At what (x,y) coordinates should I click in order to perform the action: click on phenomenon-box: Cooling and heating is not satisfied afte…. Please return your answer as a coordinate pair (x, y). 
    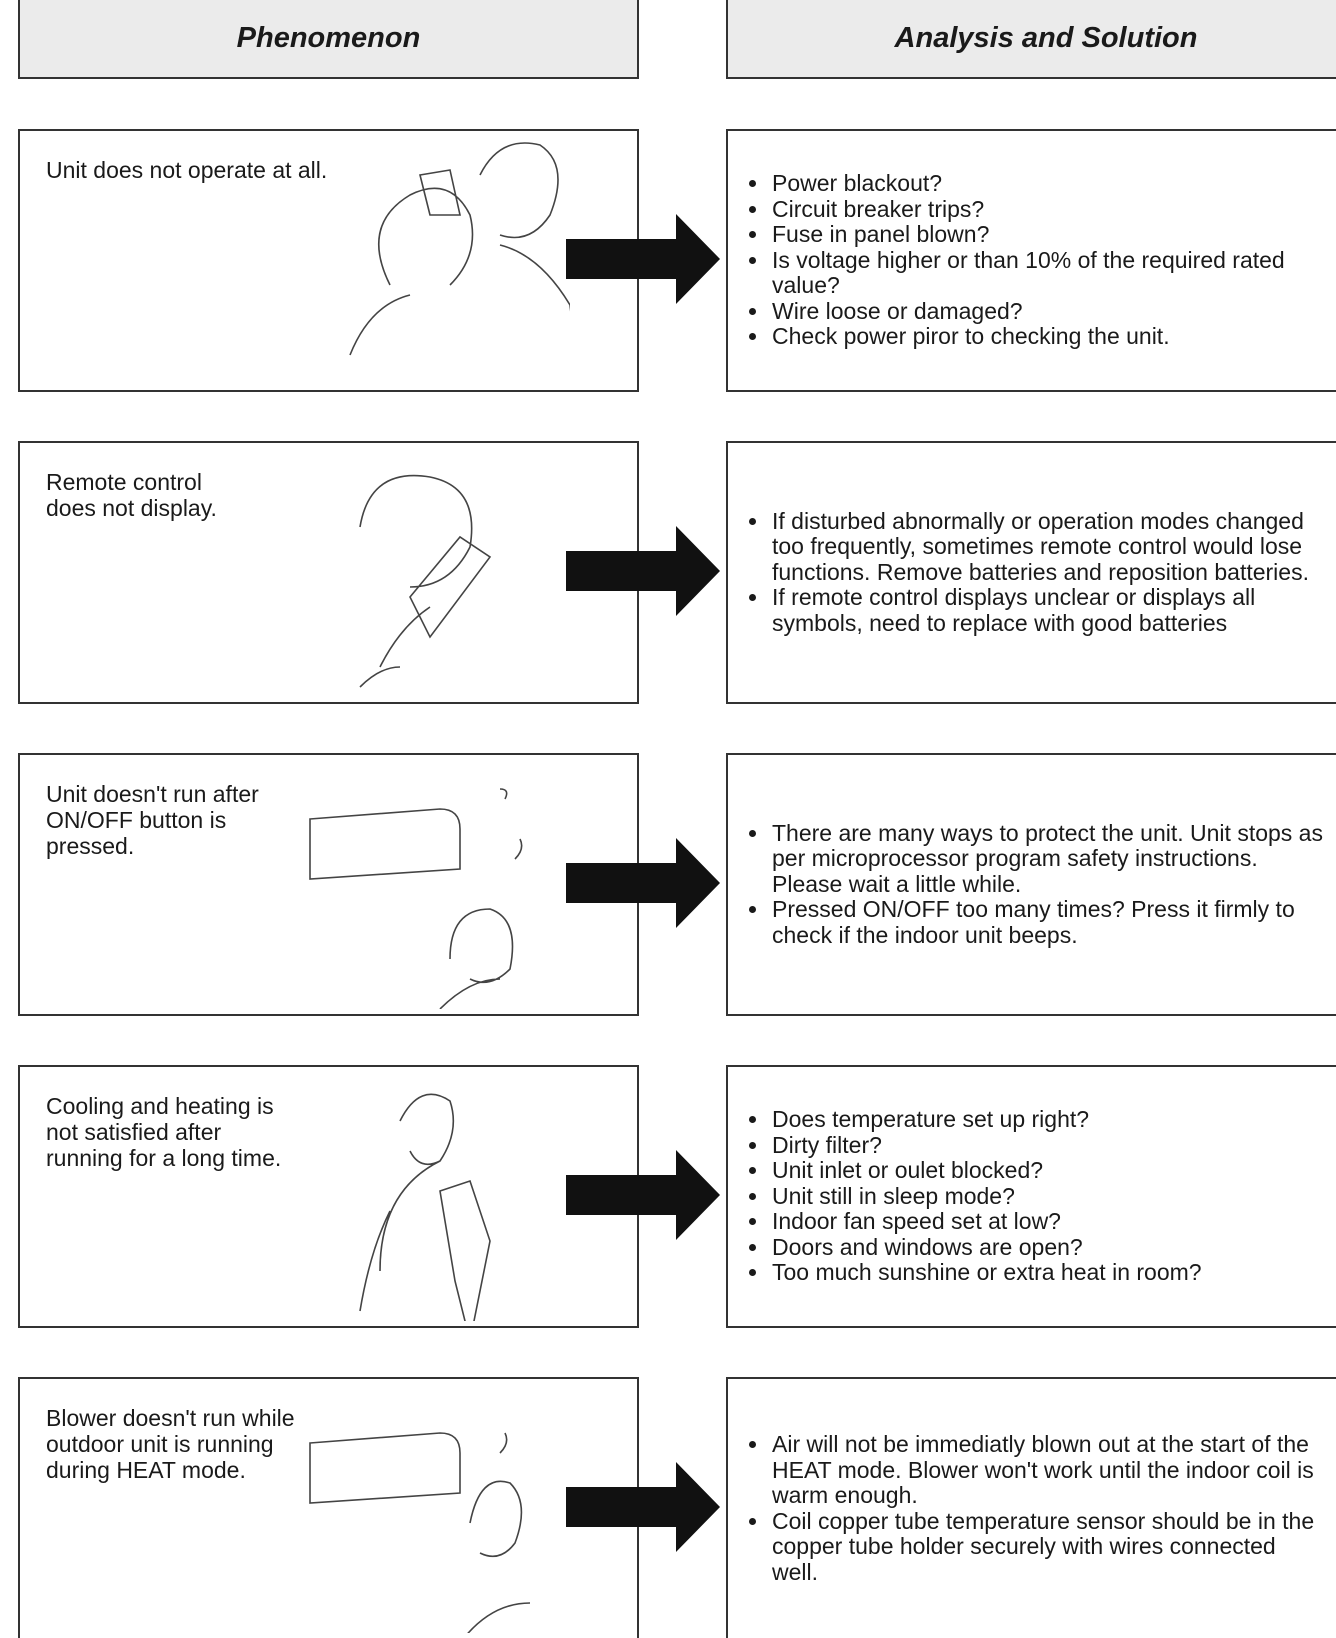
    Looking at the image, I should click on (328, 1196).